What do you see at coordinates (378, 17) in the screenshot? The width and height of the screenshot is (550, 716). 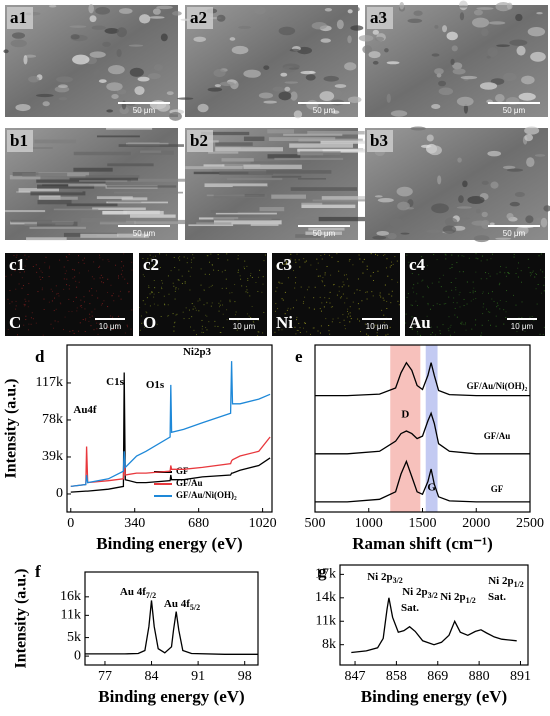 I see `panel-label: a3` at bounding box center [378, 17].